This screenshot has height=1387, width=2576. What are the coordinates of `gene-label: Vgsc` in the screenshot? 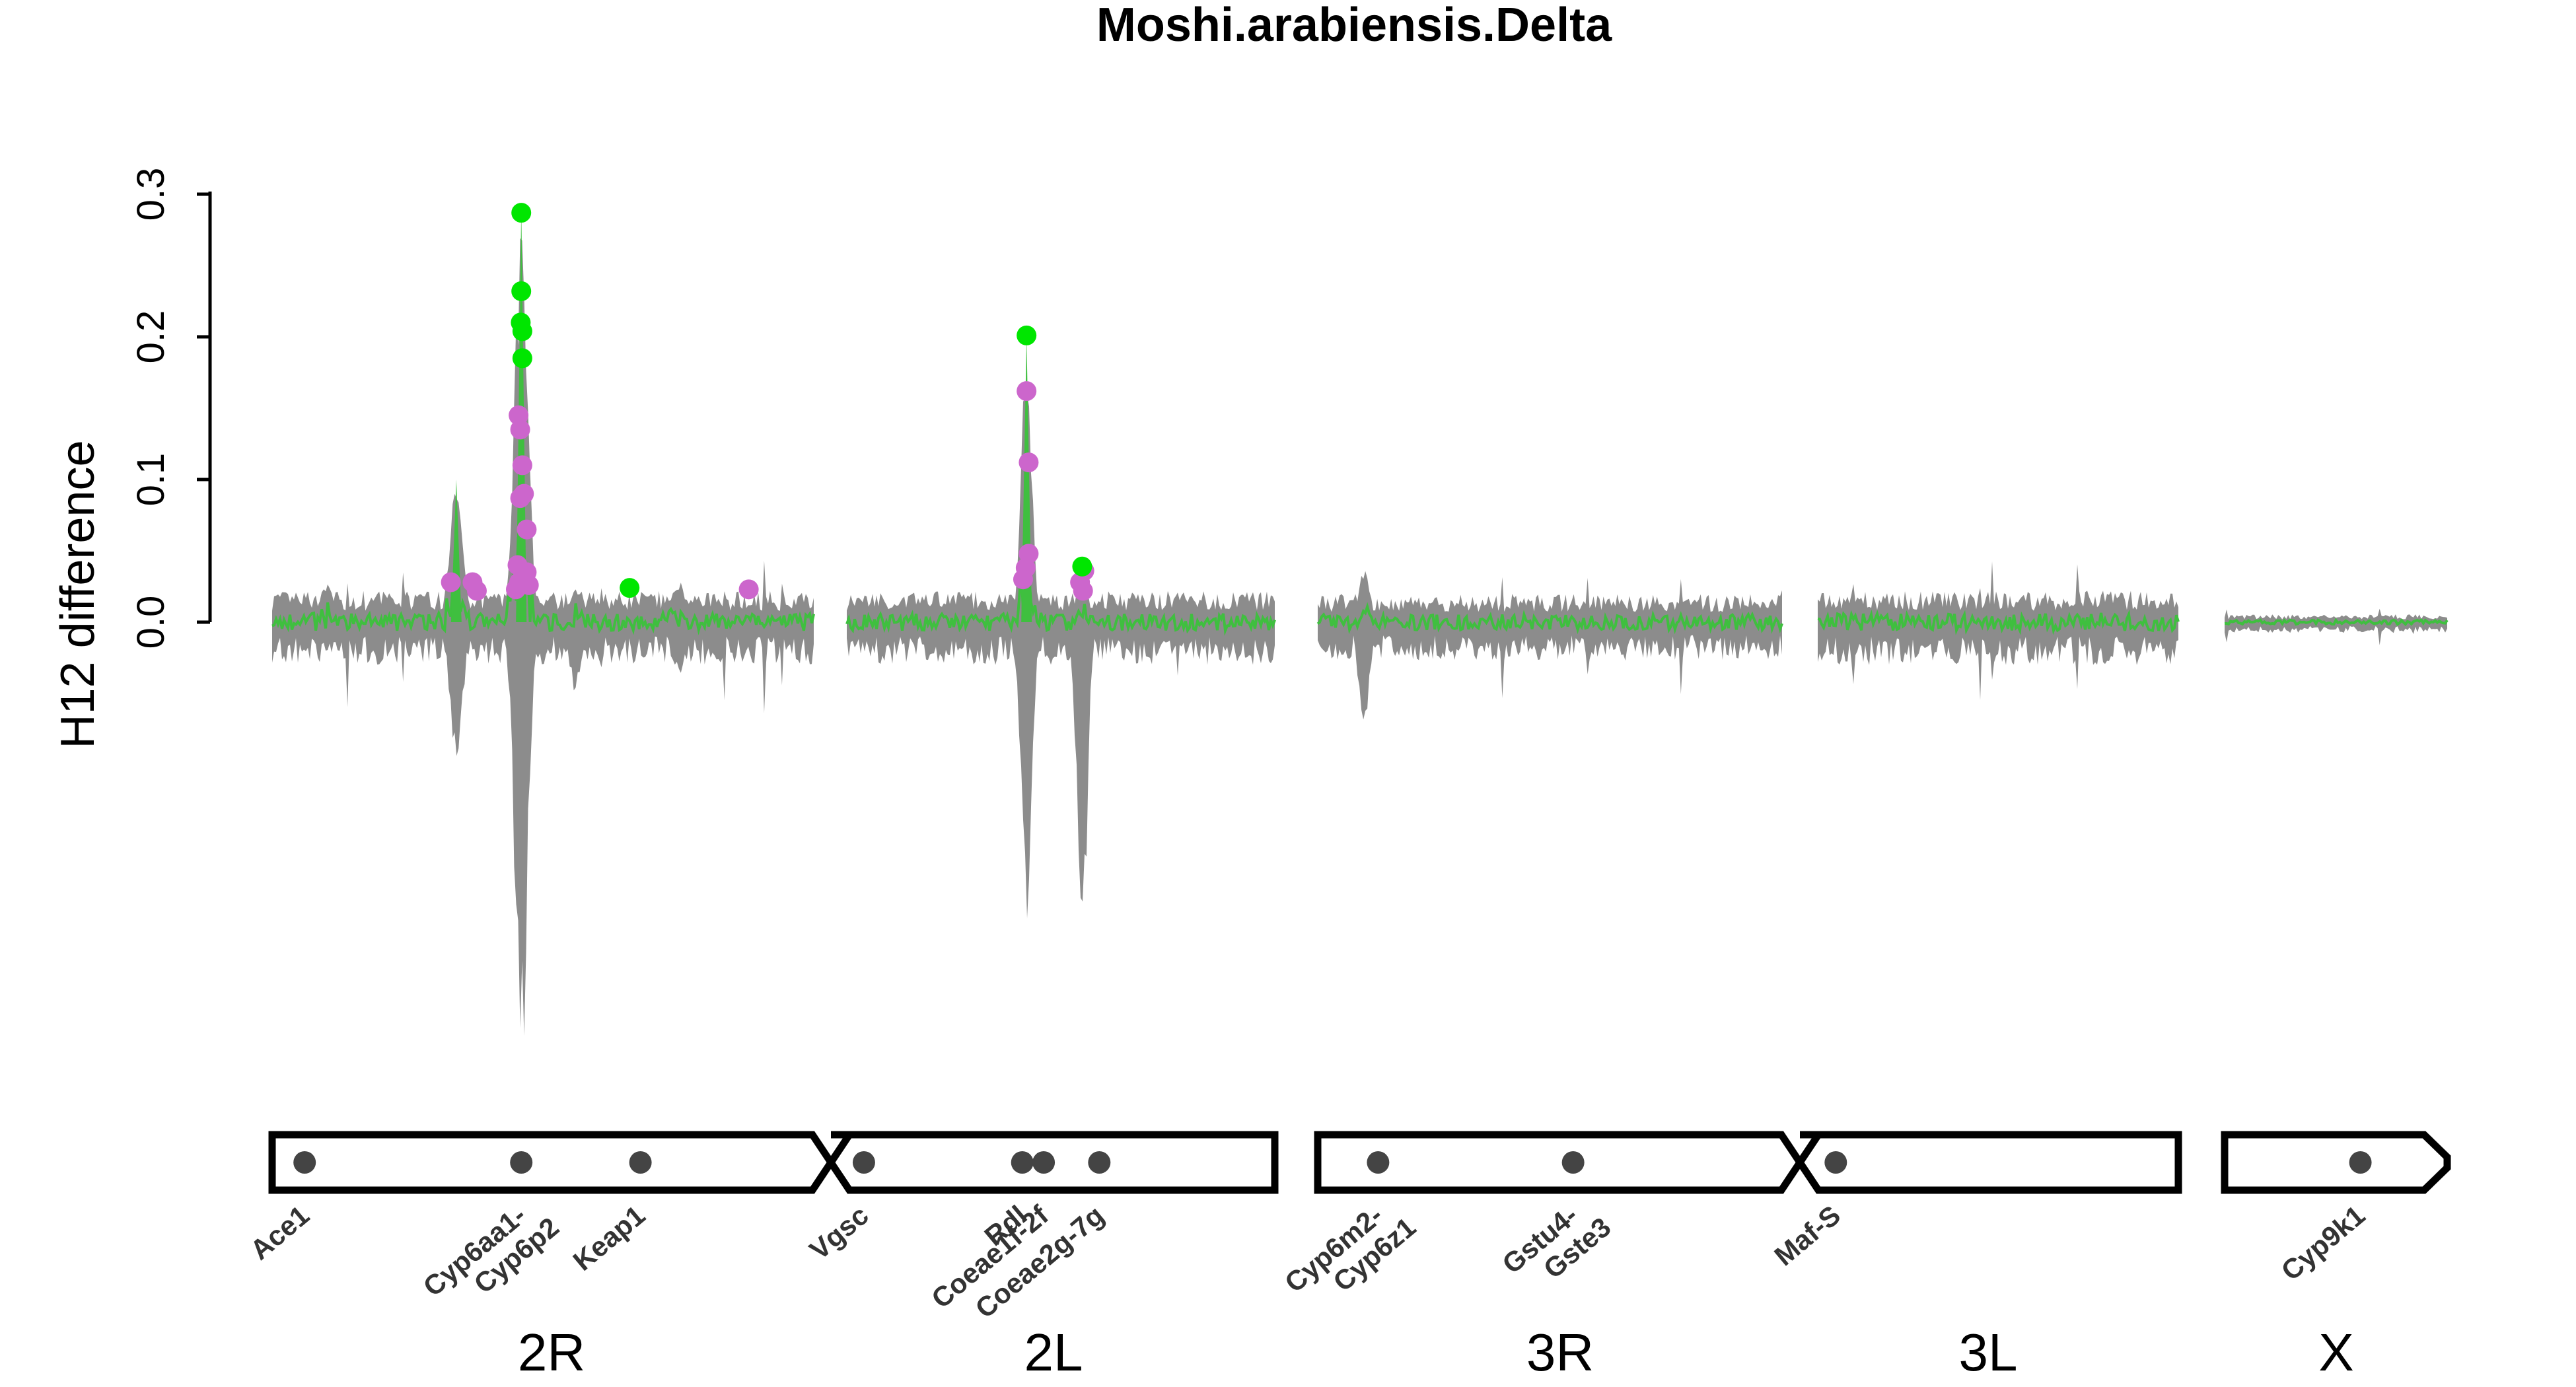 It's located at (840, 1232).